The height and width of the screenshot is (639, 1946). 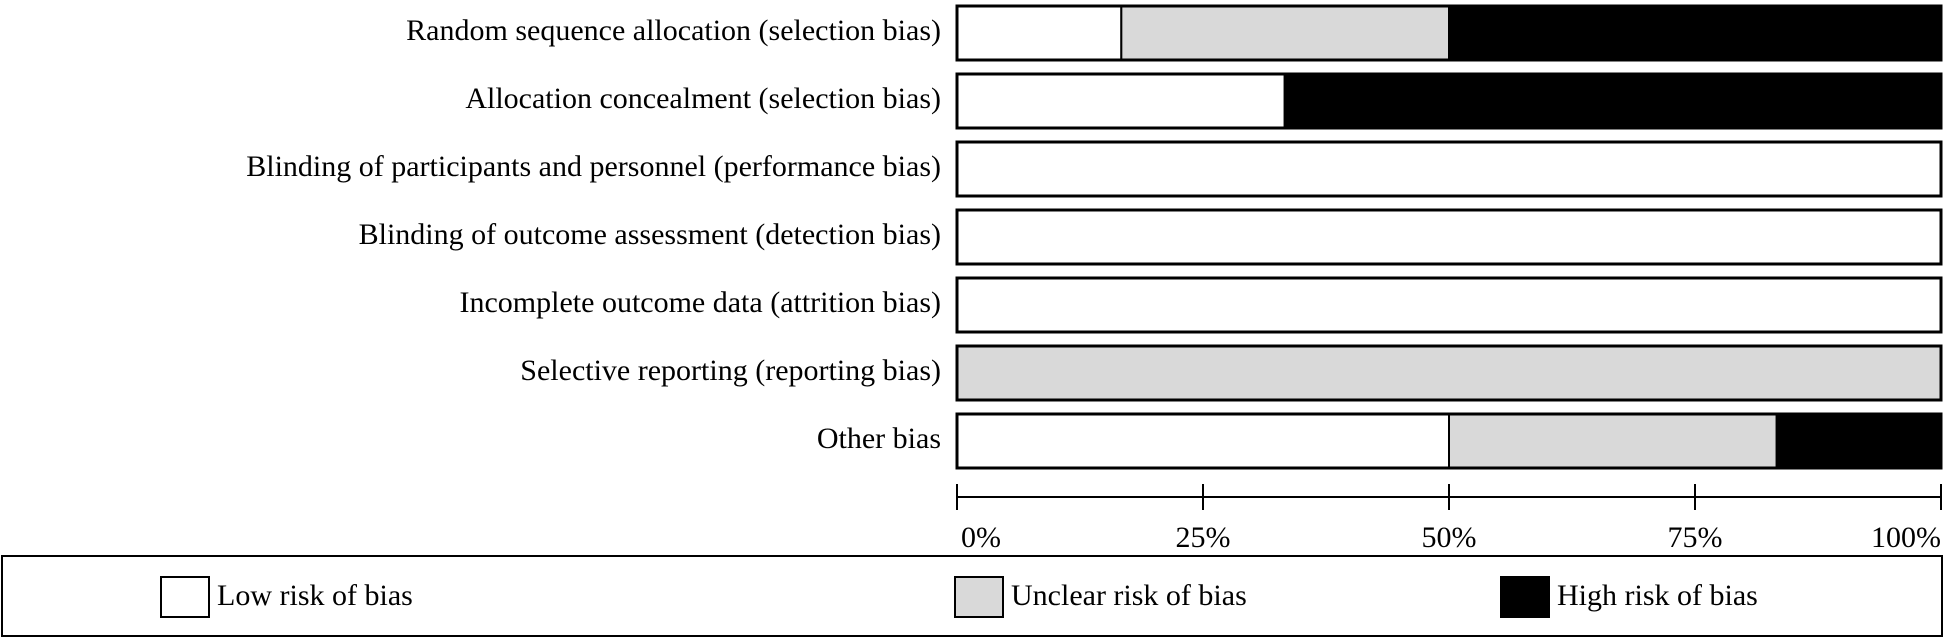 What do you see at coordinates (1203, 537) in the screenshot?
I see `x-tick-label: 25%` at bounding box center [1203, 537].